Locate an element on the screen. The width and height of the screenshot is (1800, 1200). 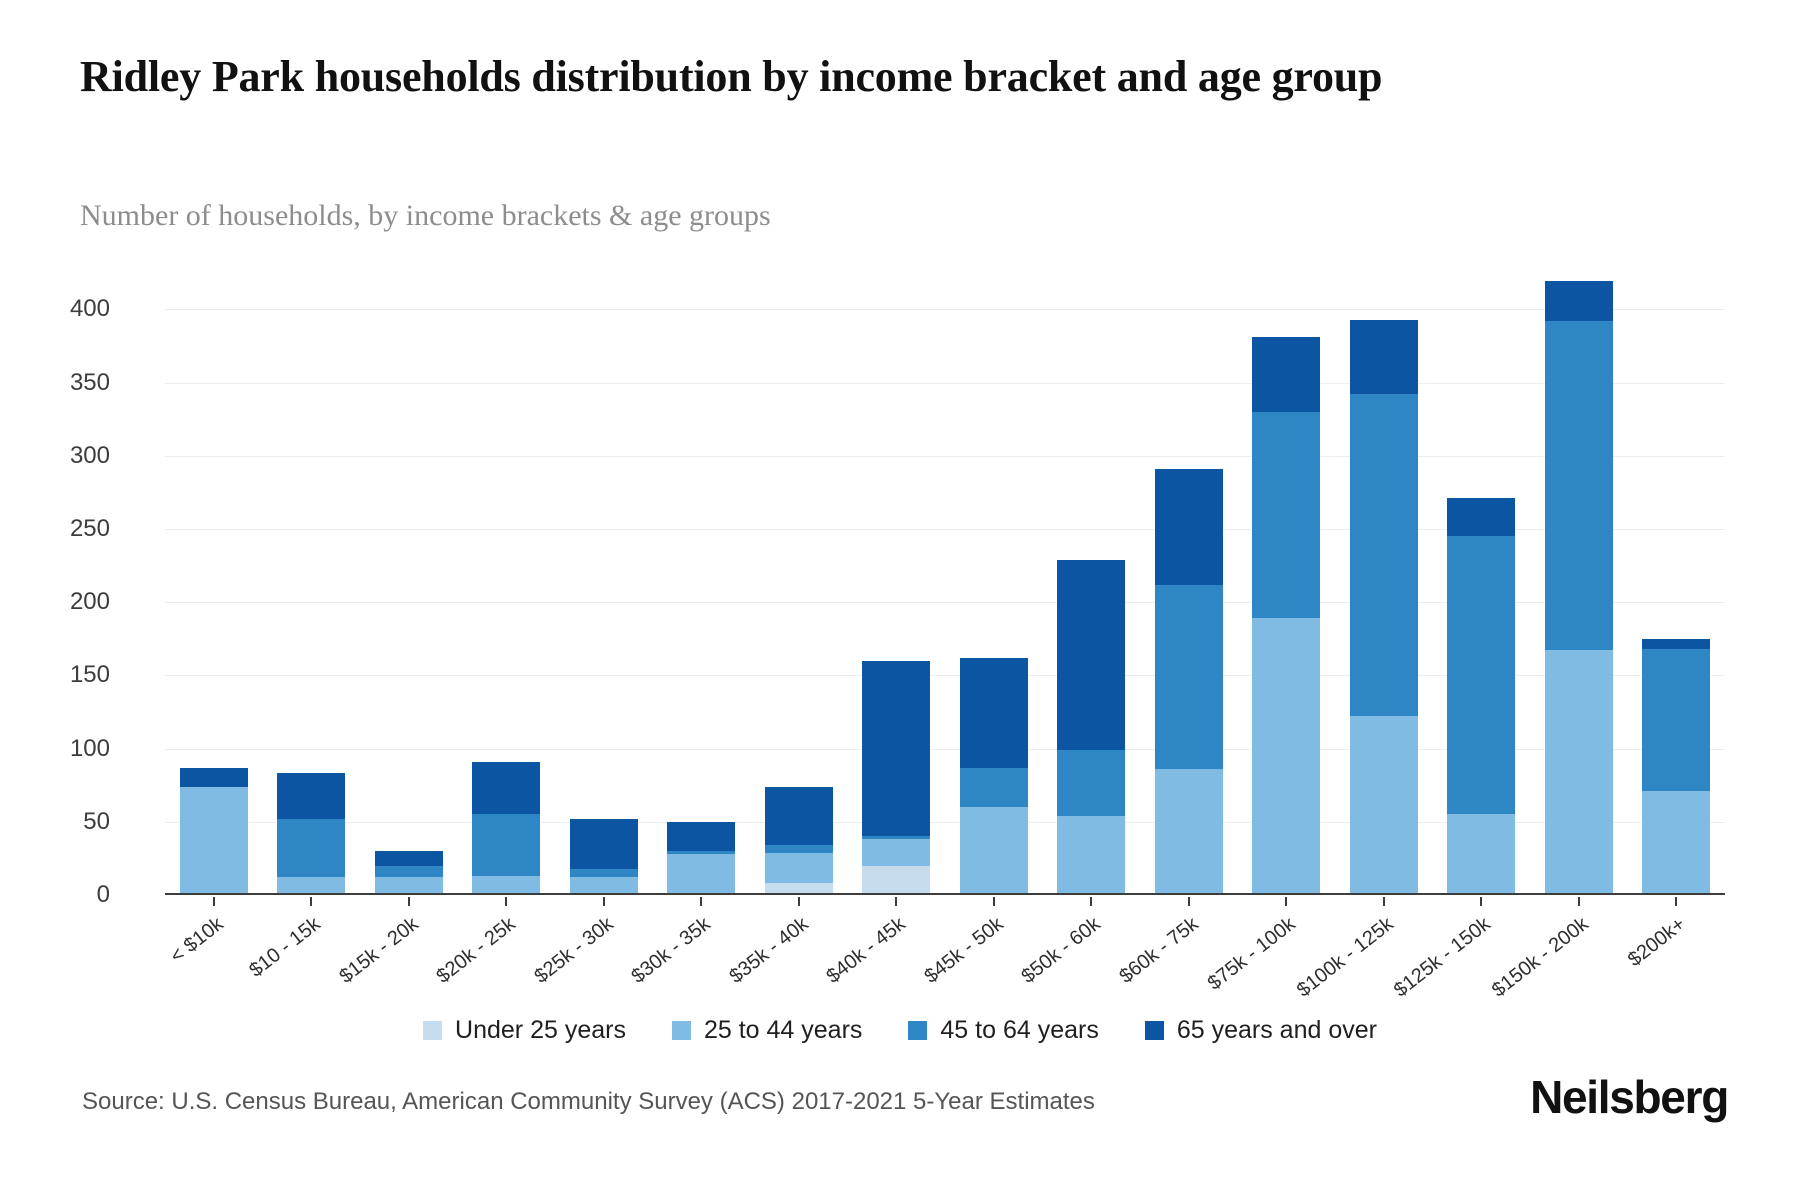
x-axis-label-slot: $25k - 30k is located at coordinates (591, 952).